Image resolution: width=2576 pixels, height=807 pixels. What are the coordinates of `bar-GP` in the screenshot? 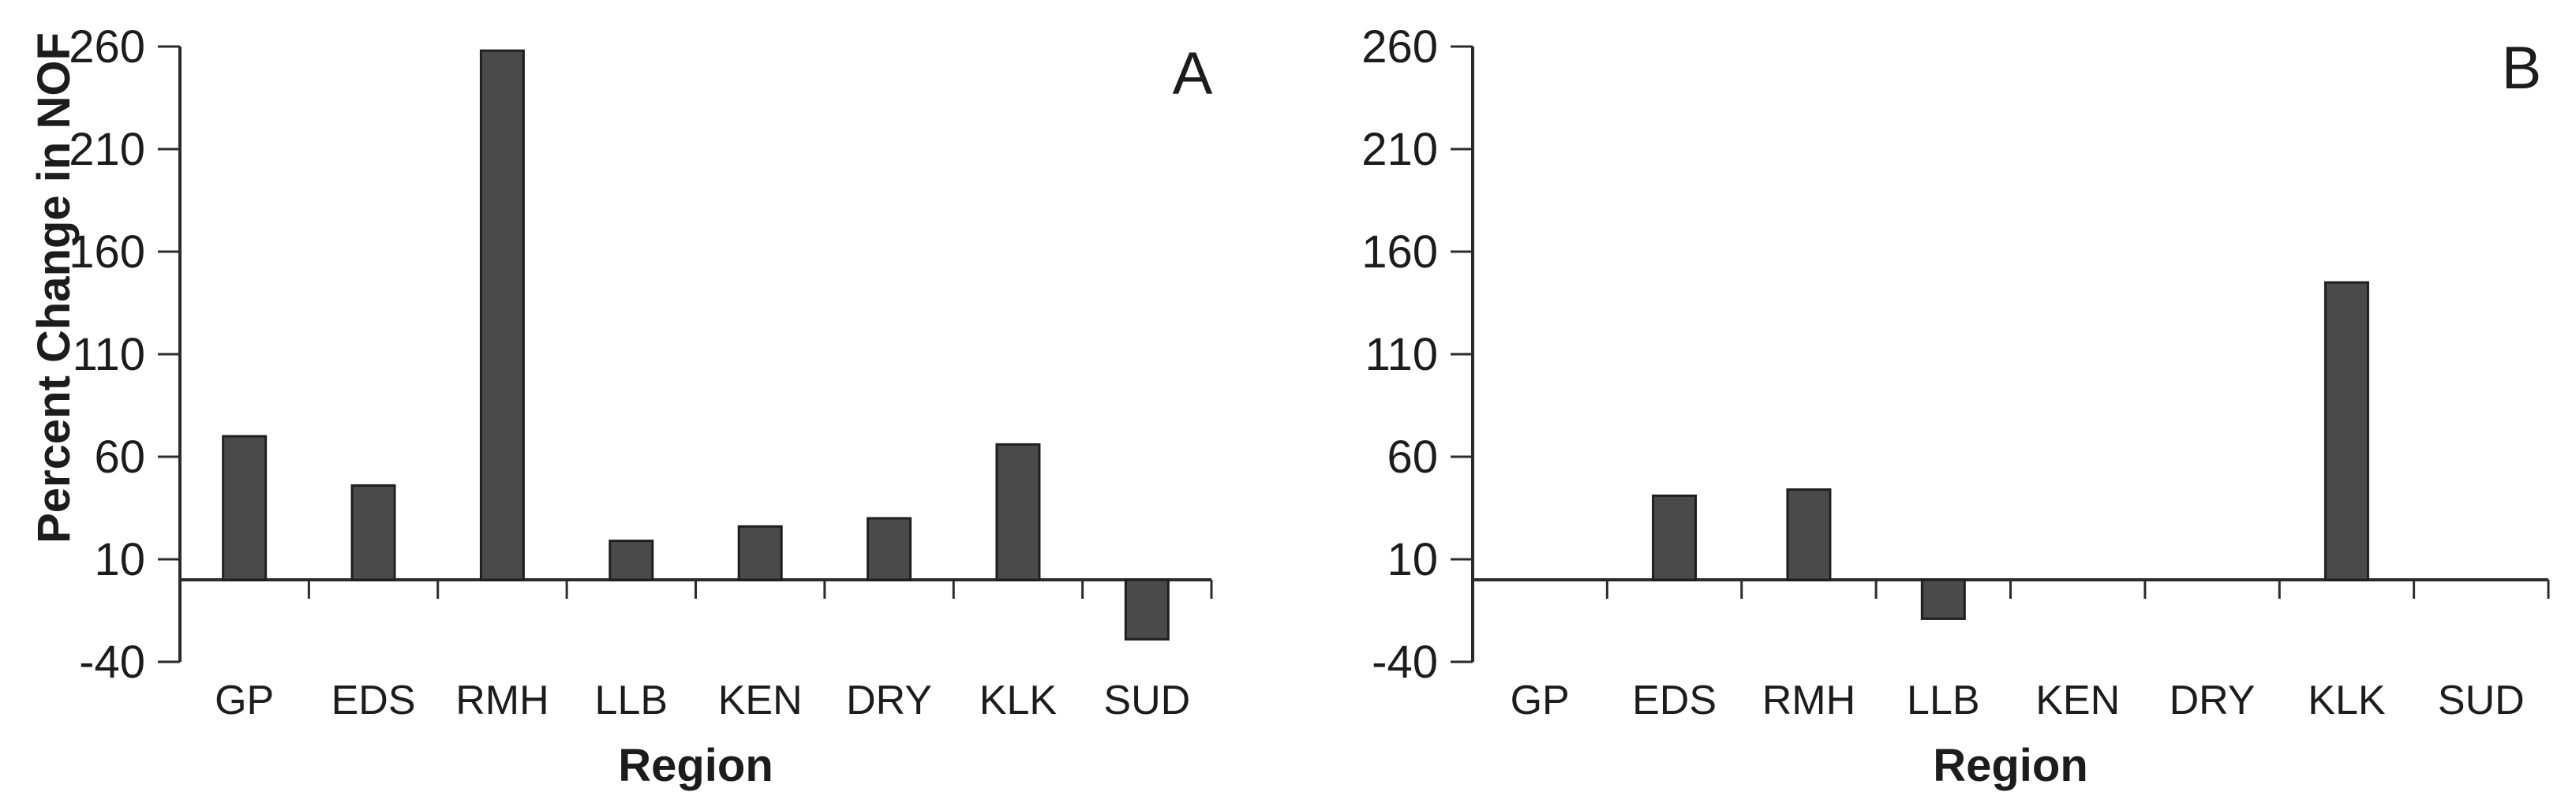 It's located at (245, 508).